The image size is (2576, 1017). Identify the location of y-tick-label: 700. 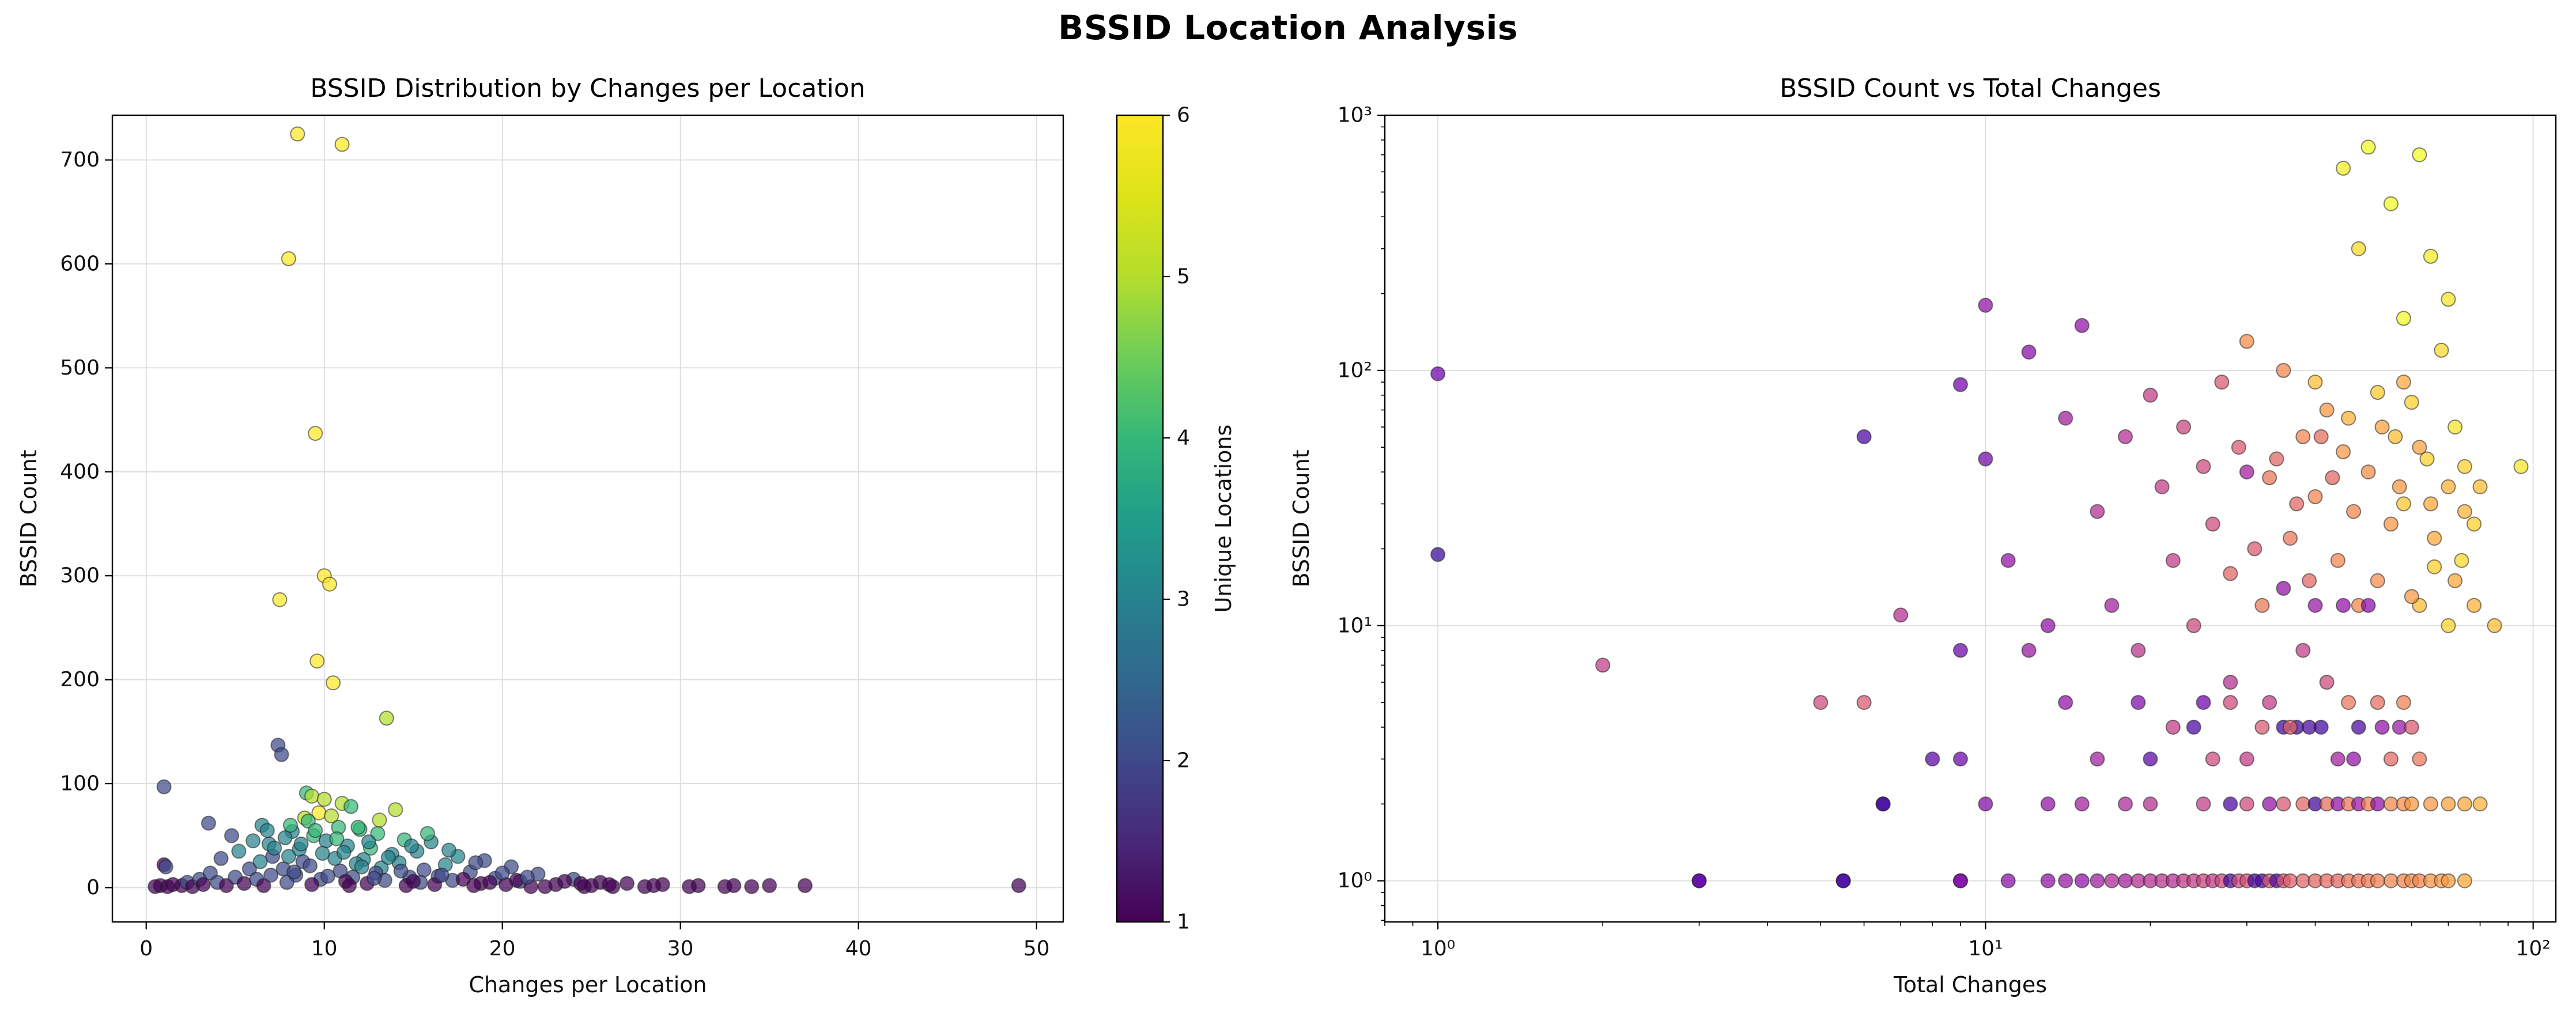
(80, 160).